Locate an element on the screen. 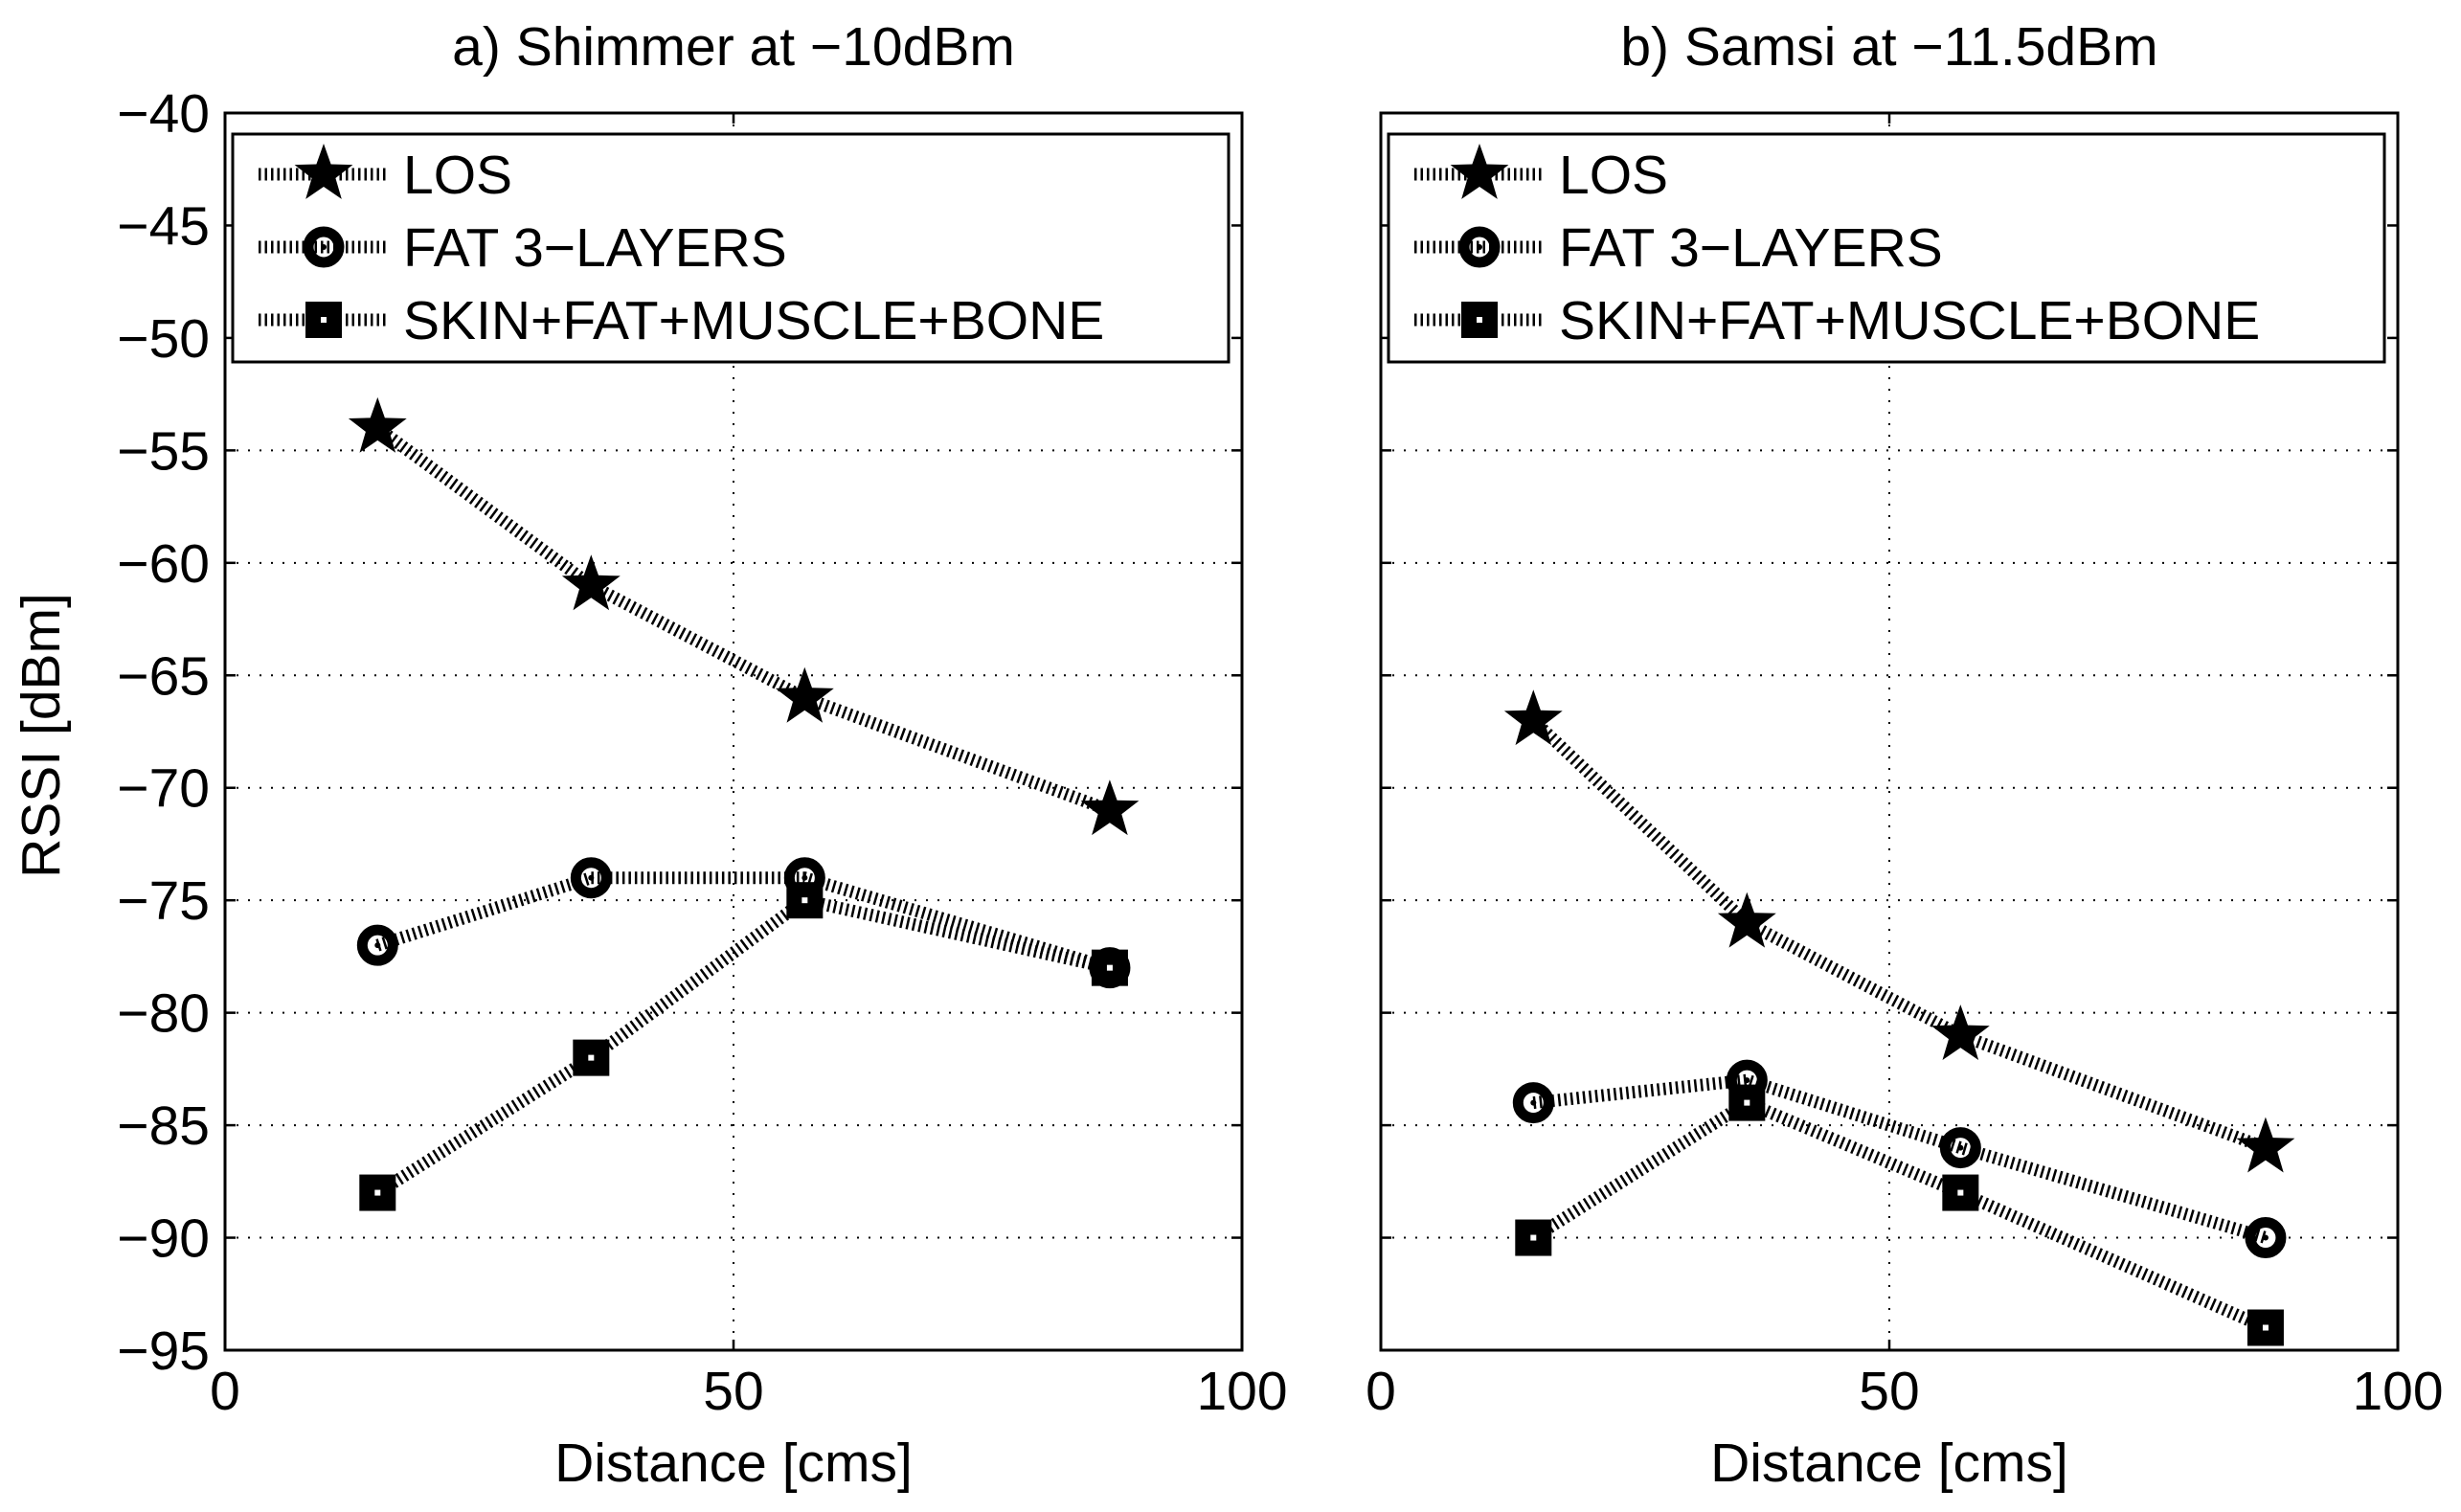  y-tick-label: −40 is located at coordinates (163, 114).